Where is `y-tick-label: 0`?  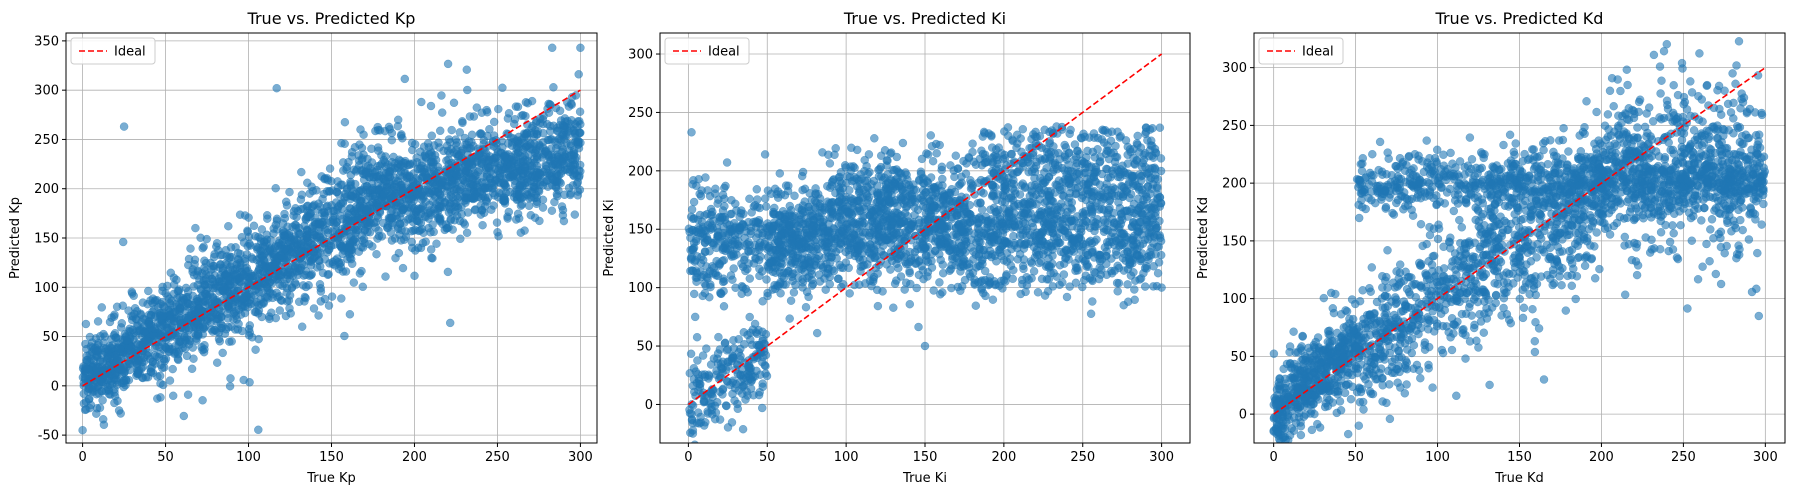 y-tick-label: 0 is located at coordinates (55, 386).